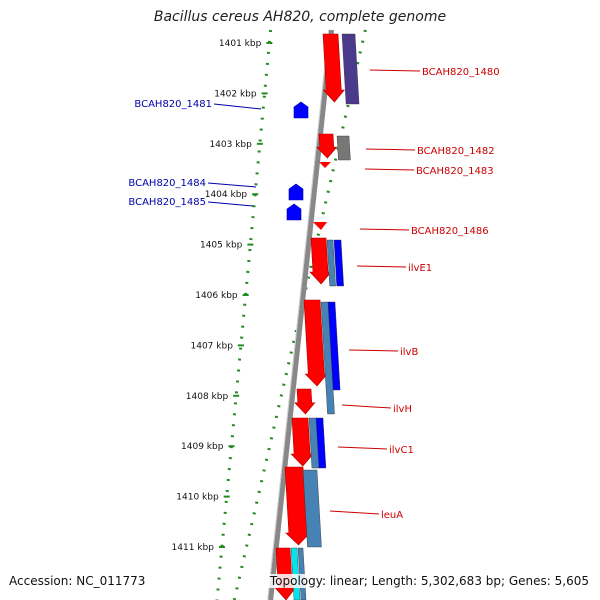 The height and width of the screenshot is (600, 600). What do you see at coordinates (244, 314) in the screenshot?
I see `tick-dotted-line-left` at bounding box center [244, 314].